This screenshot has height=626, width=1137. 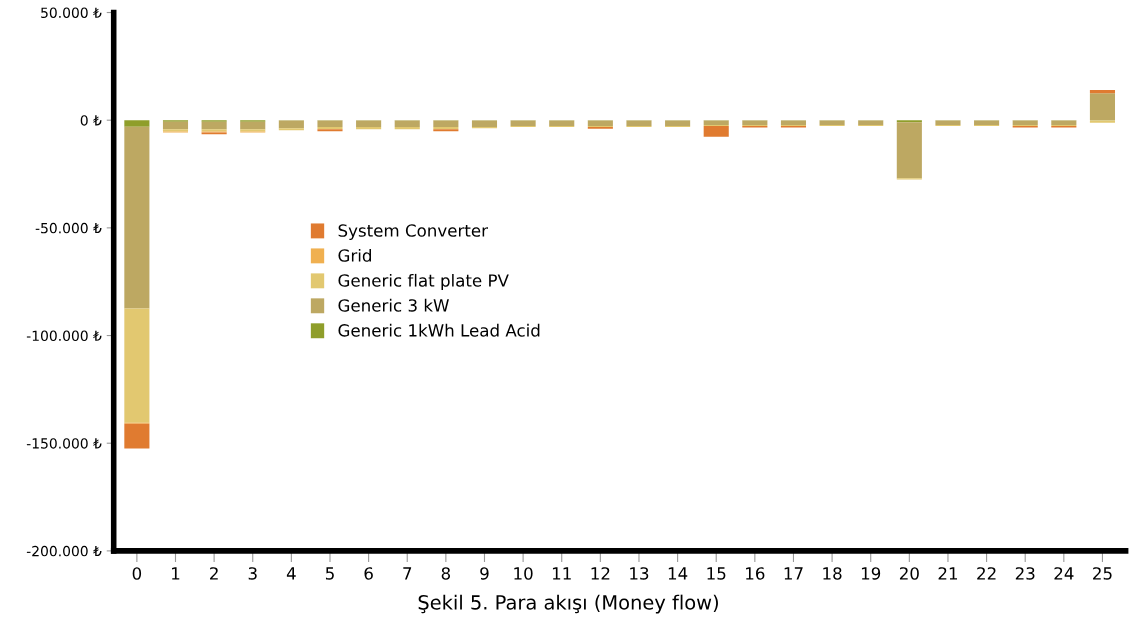 I want to click on x-tick-label: 19, so click(x=871, y=573).